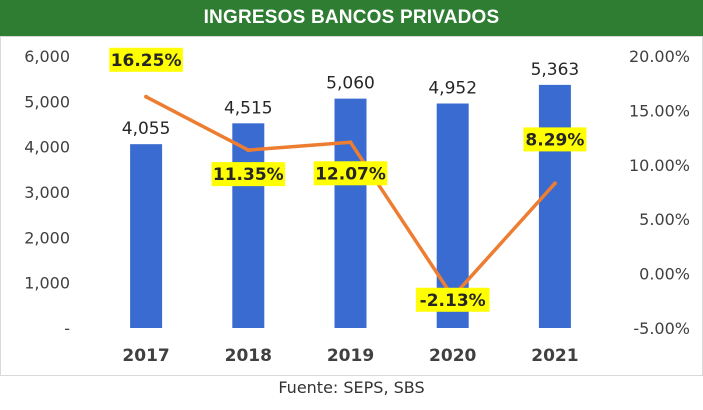 Image resolution: width=703 pixels, height=410 pixels. What do you see at coordinates (248, 225) in the screenshot?
I see `bar-2018` at bounding box center [248, 225].